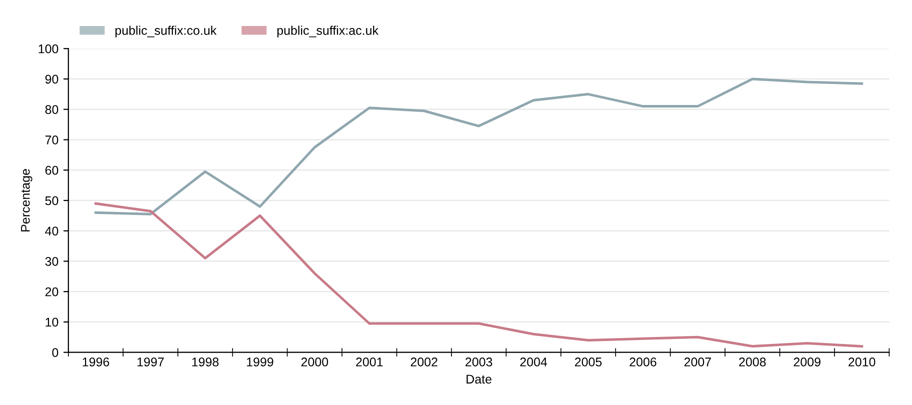  Describe the element at coordinates (327, 32) in the screenshot. I see `legend-label: public_suffix:ac.uk` at that location.